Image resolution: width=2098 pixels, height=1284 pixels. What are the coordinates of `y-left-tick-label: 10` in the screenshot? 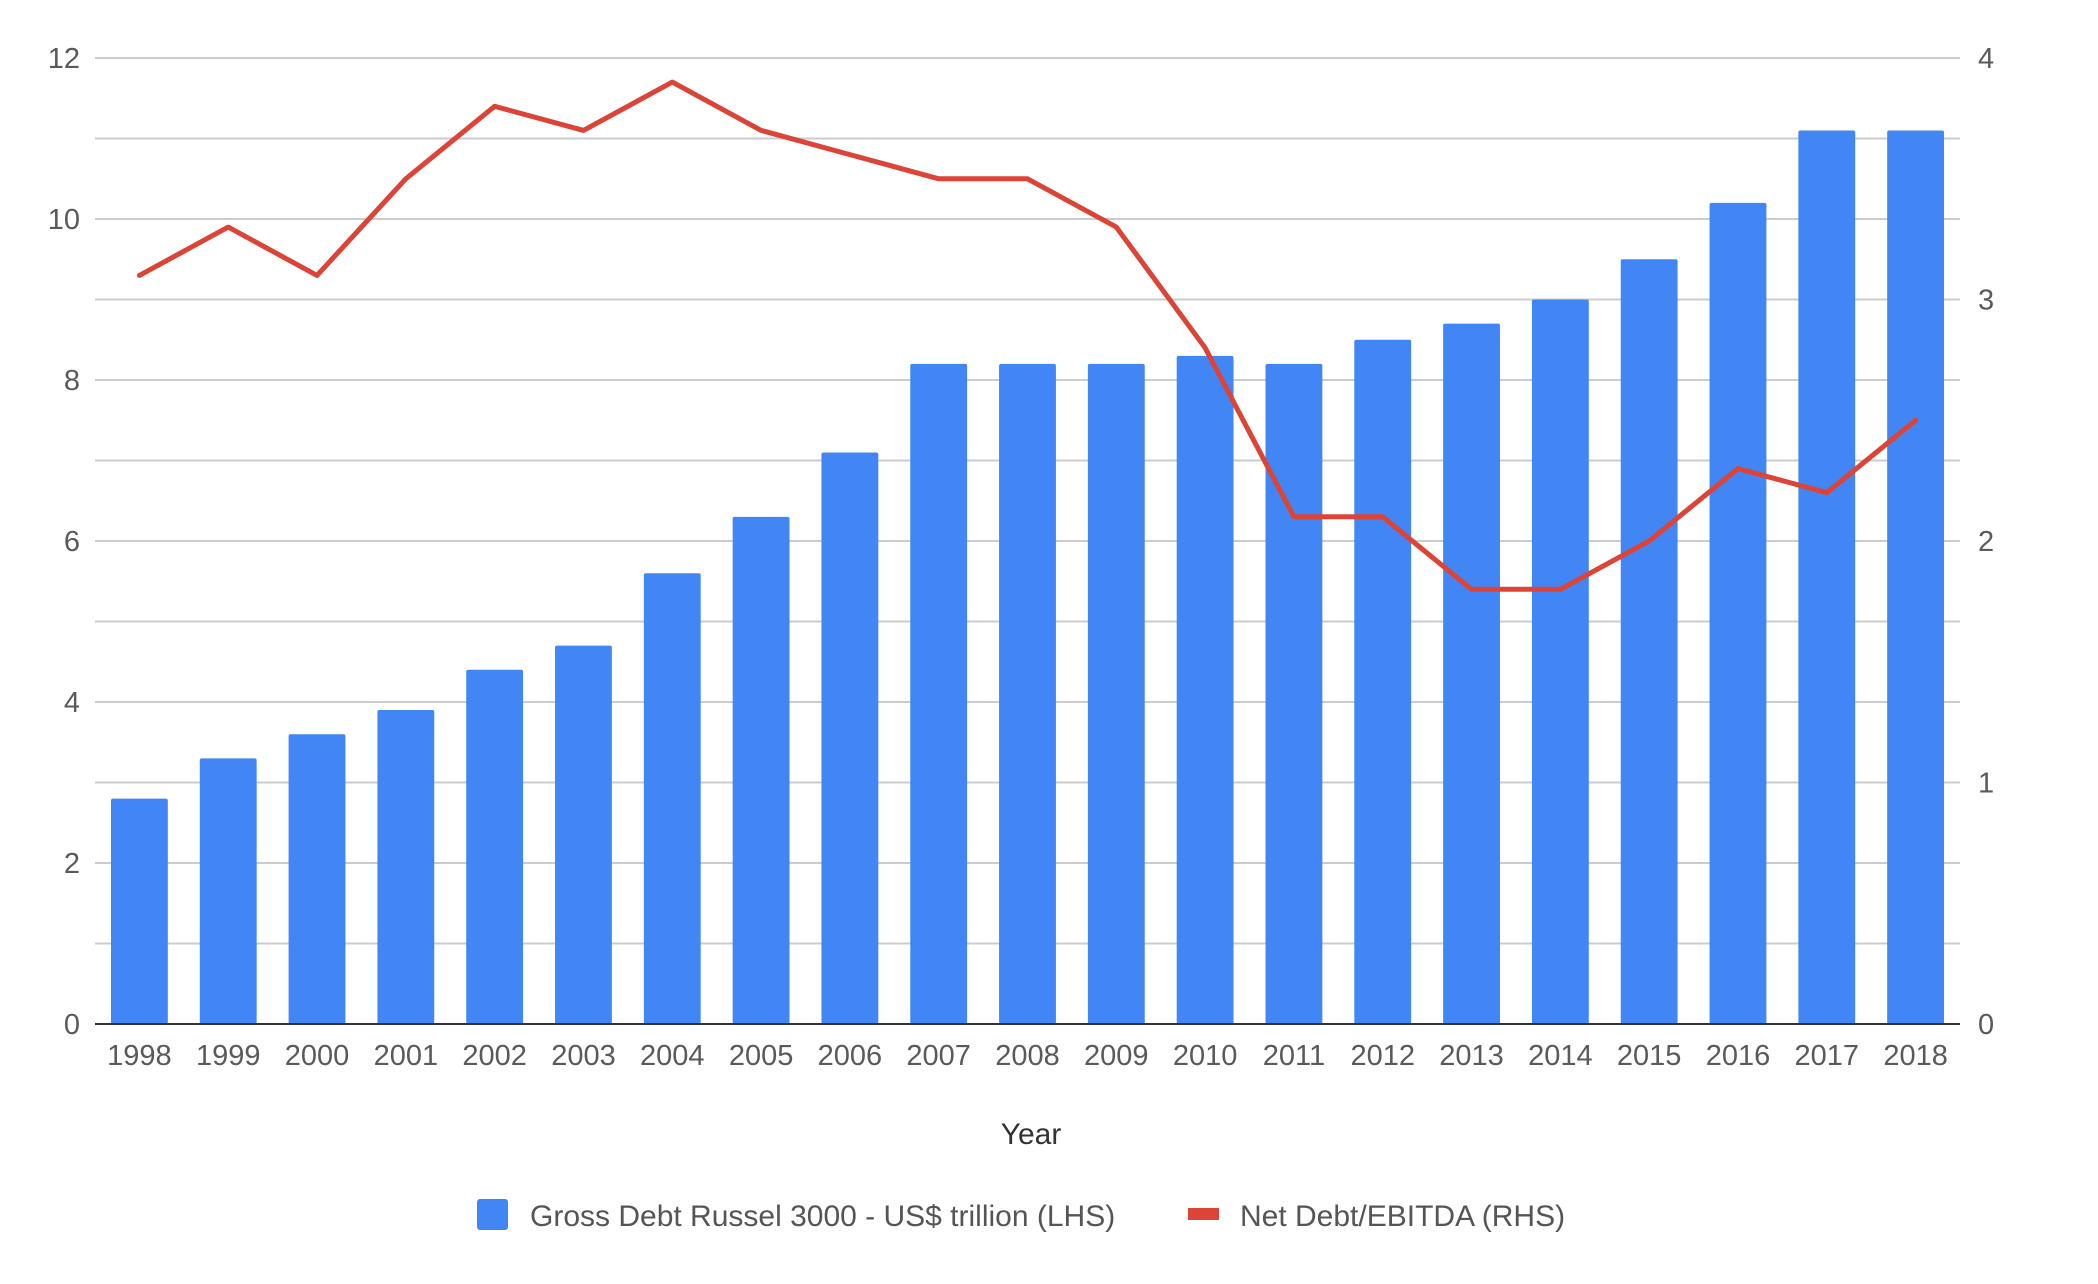 It's located at (64, 220).